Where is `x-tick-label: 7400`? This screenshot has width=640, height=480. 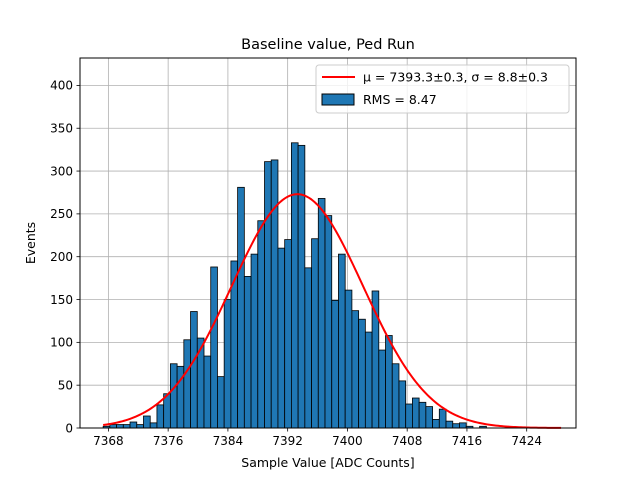
x-tick-label: 7400 is located at coordinates (347, 441).